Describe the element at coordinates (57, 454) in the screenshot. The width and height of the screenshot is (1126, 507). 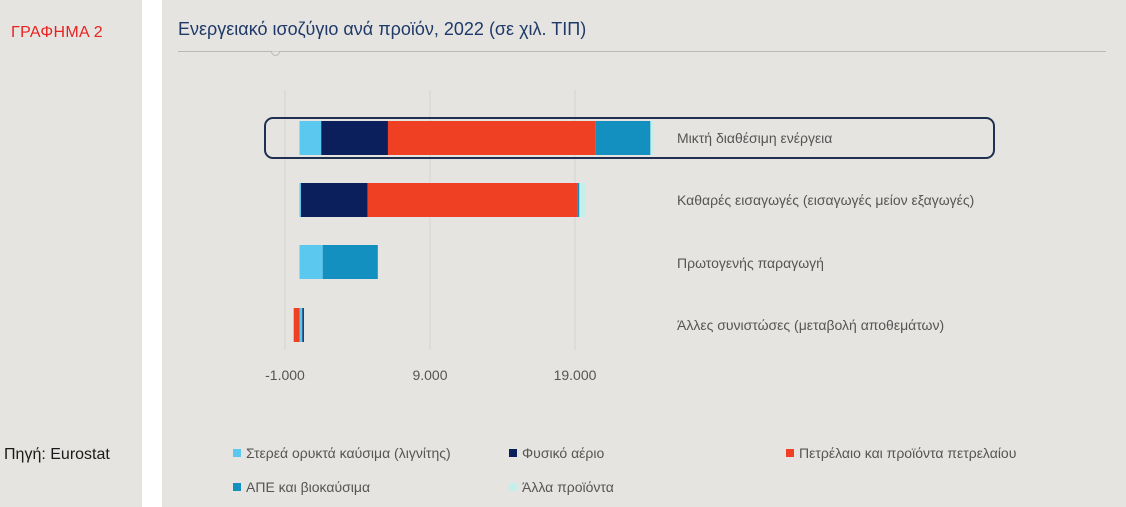
I see `source-note: Πηγή: Eurostat` at that location.